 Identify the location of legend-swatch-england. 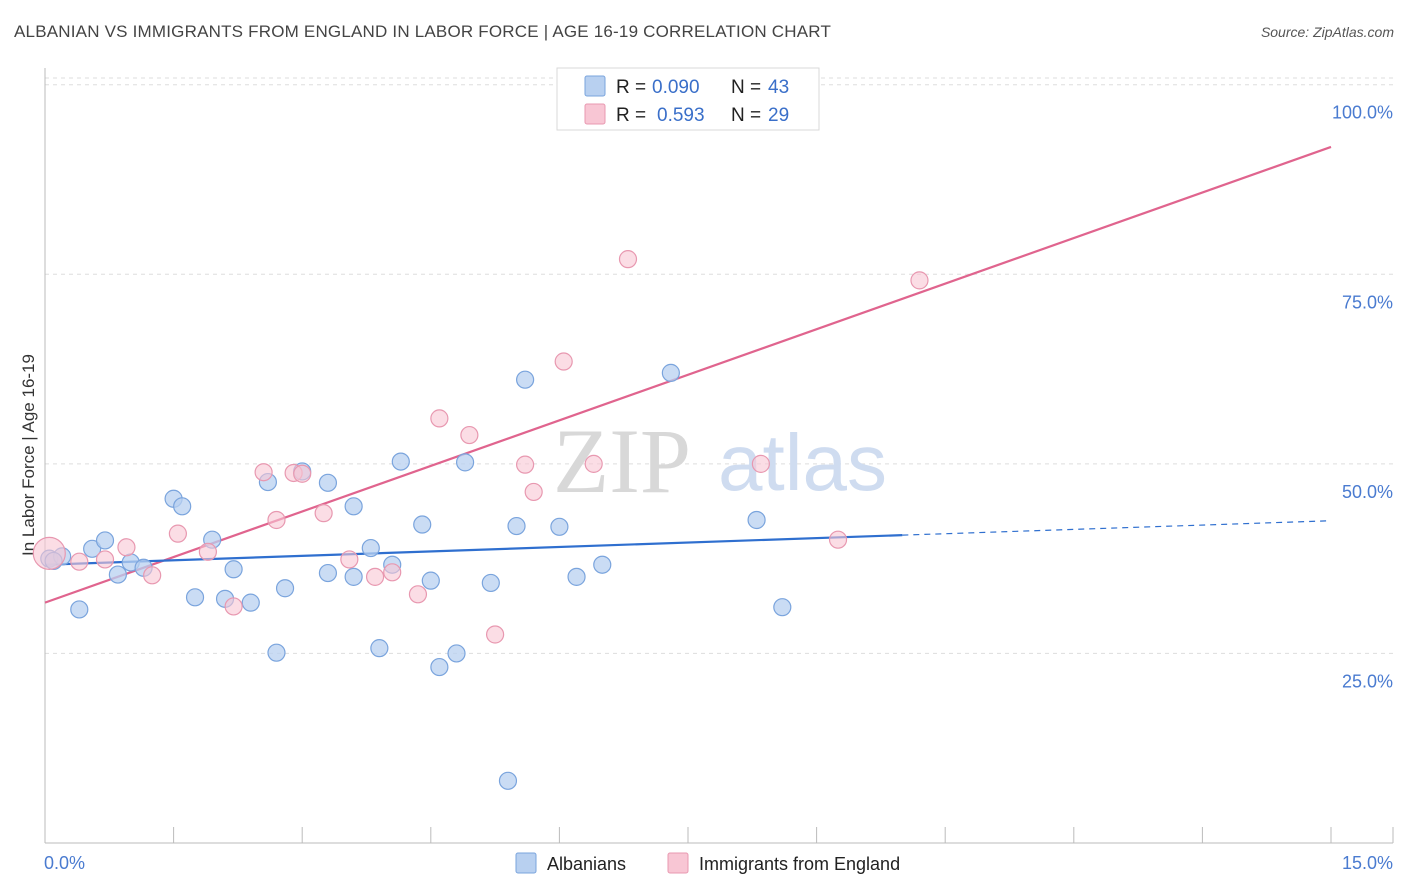
(595, 114).